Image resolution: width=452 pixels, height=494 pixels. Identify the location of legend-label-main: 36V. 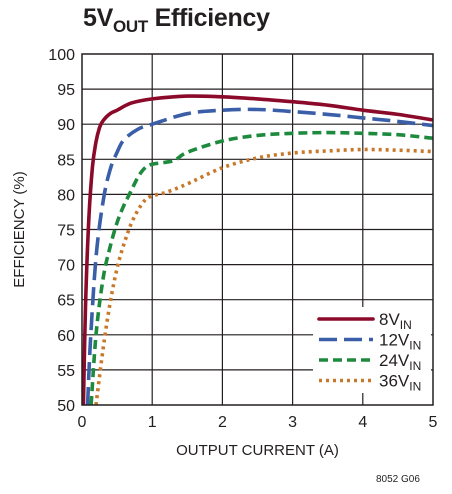
(394, 381).